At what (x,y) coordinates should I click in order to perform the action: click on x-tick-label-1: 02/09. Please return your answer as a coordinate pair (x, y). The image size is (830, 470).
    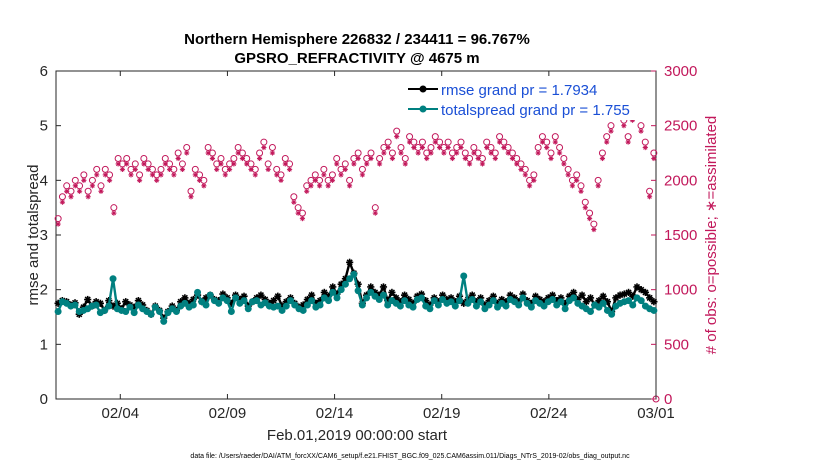
    Looking at the image, I should click on (228, 413).